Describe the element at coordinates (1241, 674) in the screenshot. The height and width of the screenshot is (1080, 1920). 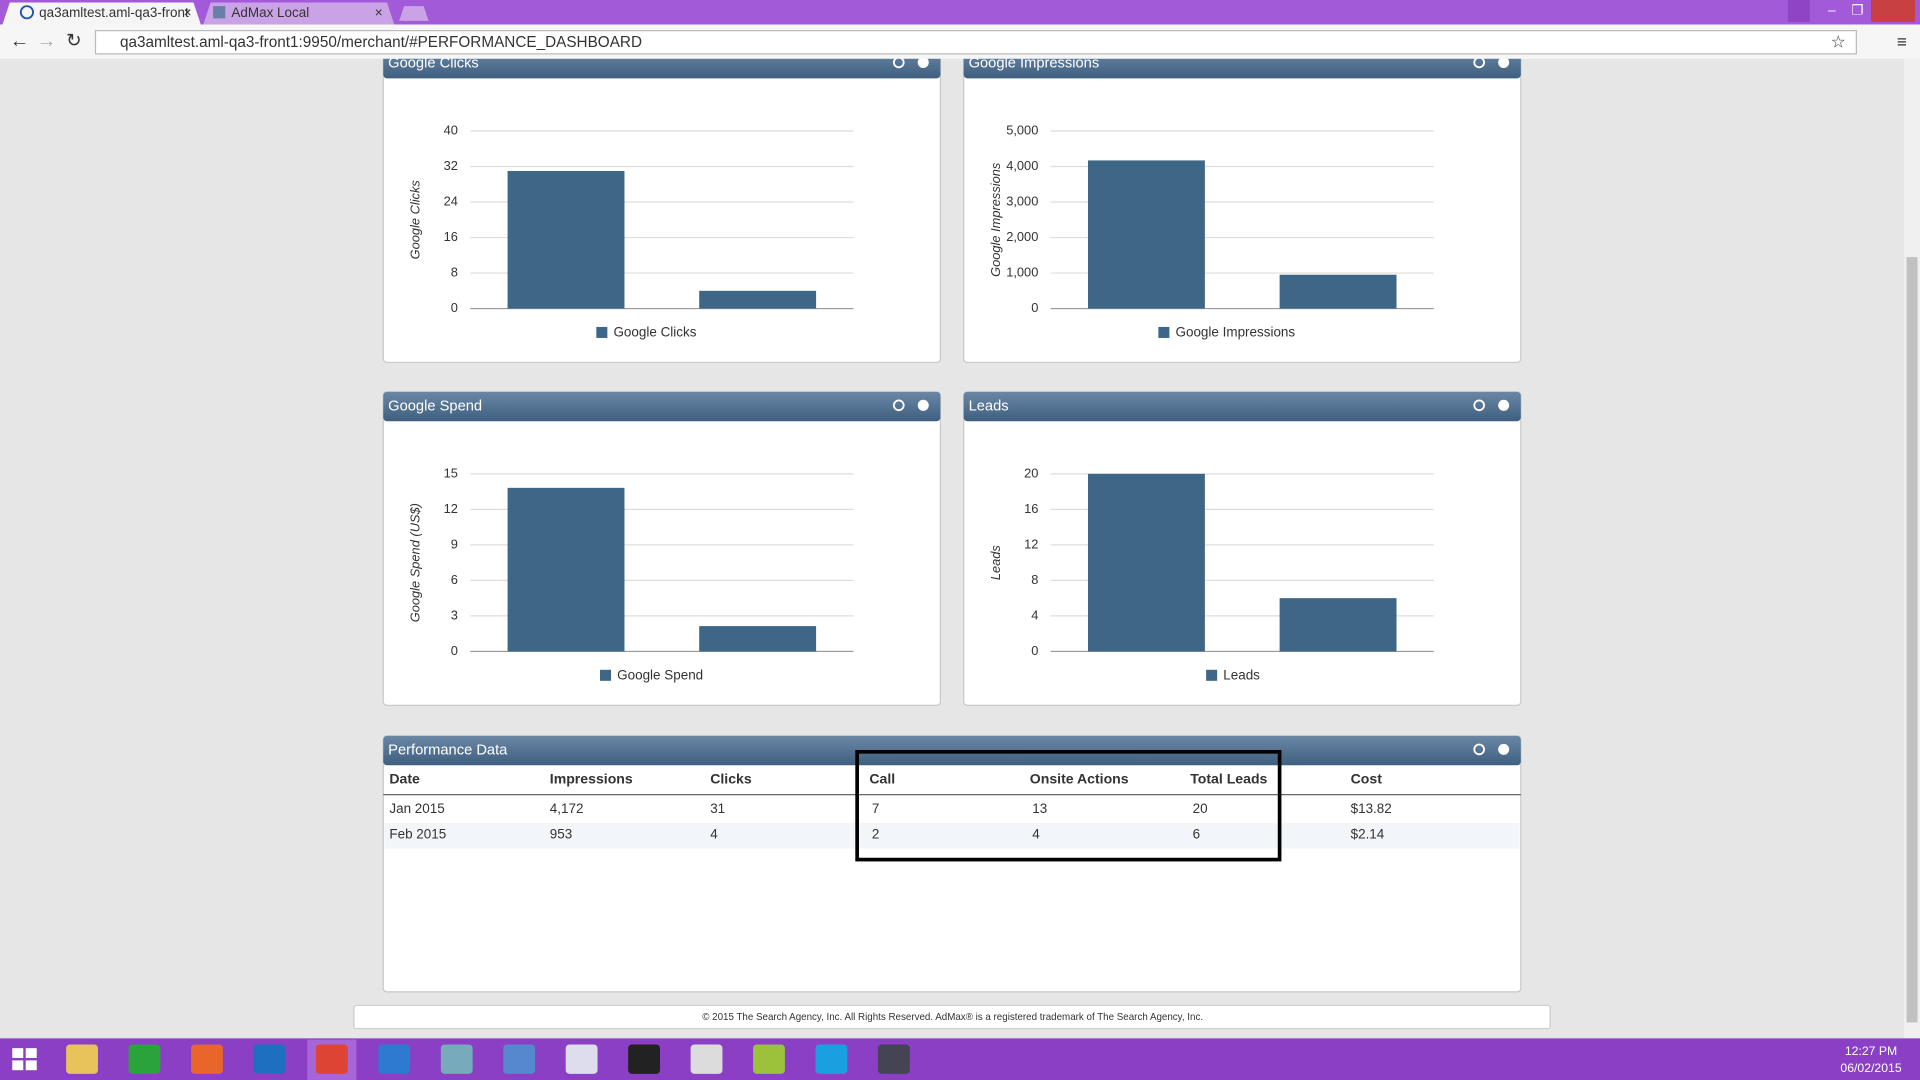
I see `legend-label: Leads` at that location.